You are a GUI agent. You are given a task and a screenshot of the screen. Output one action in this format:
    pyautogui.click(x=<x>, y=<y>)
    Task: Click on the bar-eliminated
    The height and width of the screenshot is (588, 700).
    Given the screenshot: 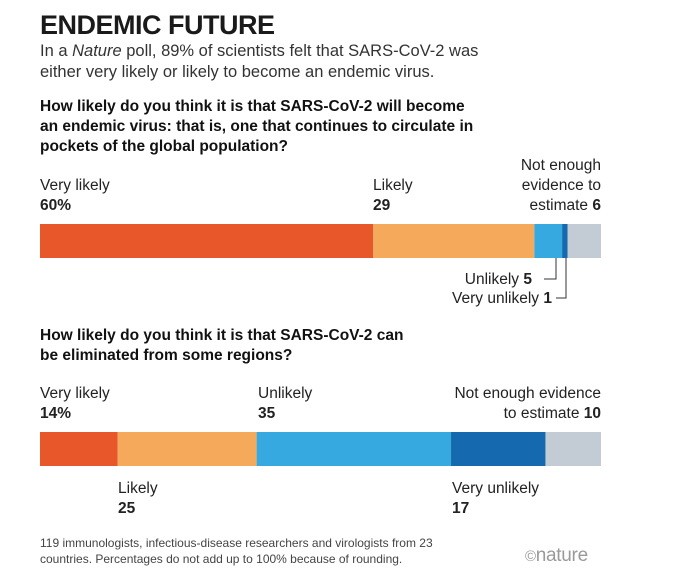 What is the action you would take?
    pyautogui.click(x=320, y=449)
    